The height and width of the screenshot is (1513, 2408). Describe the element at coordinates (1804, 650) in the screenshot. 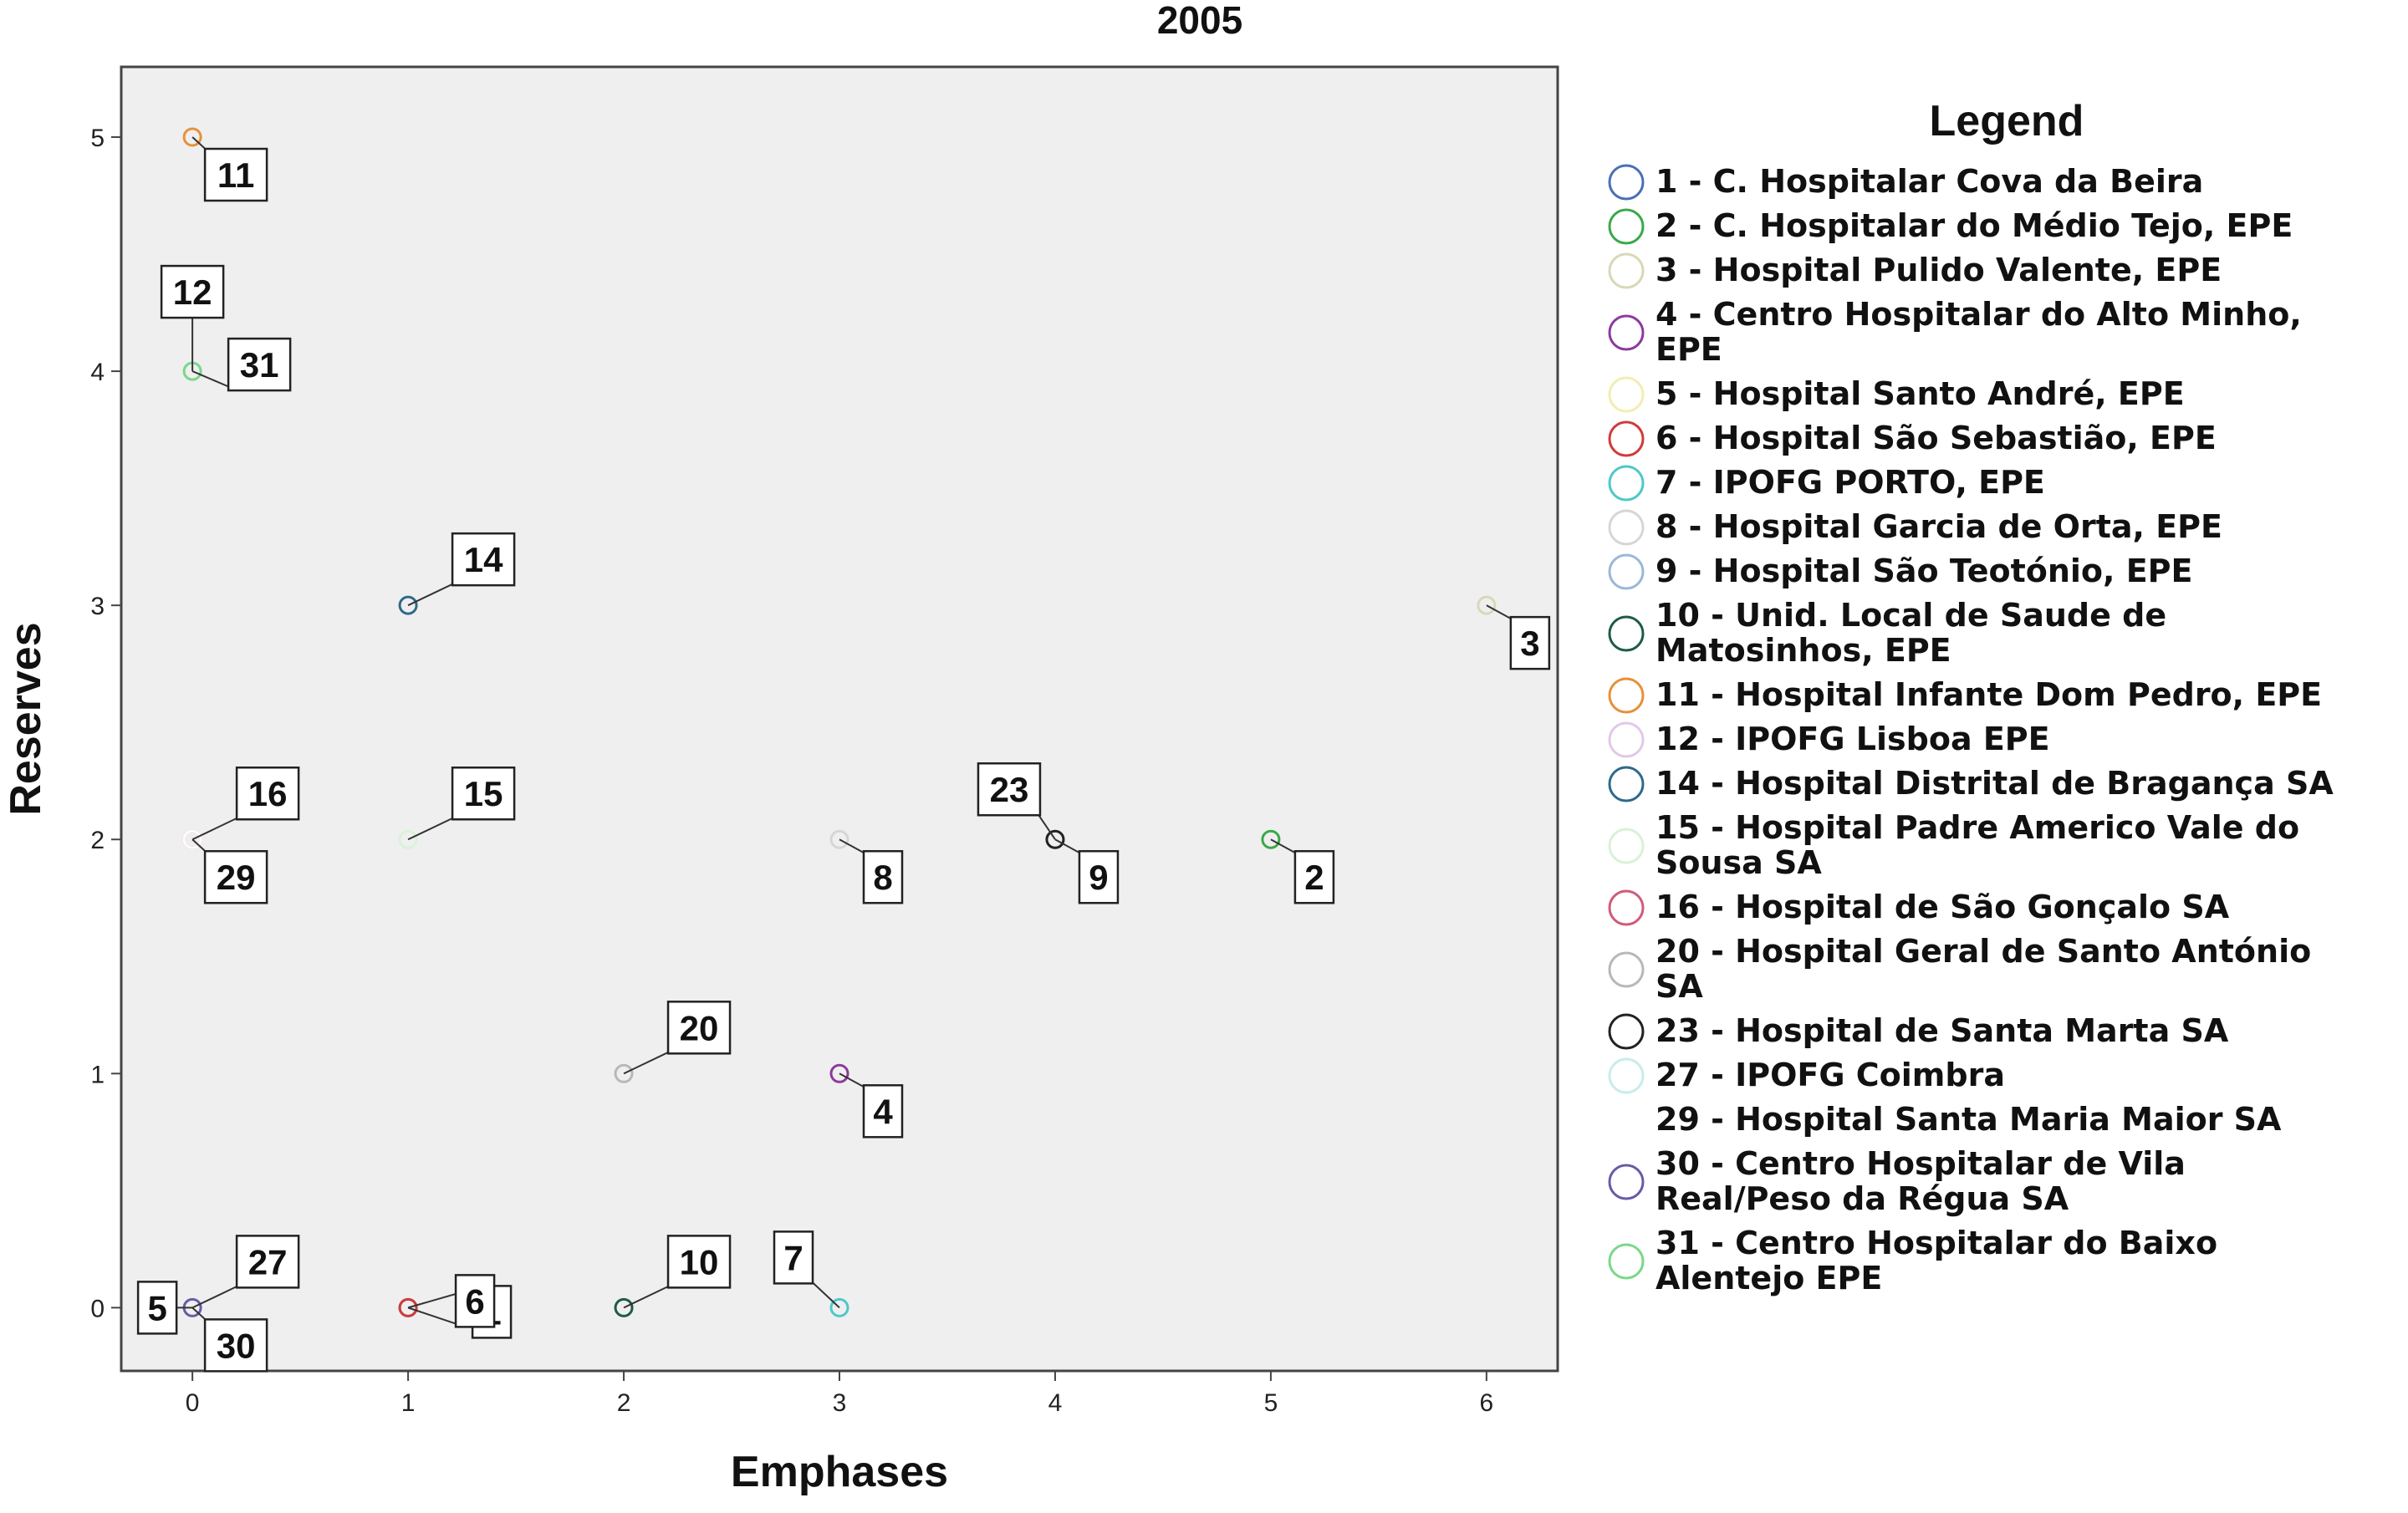

I see `legend-entry-text: Matosinhos, EPE` at that location.